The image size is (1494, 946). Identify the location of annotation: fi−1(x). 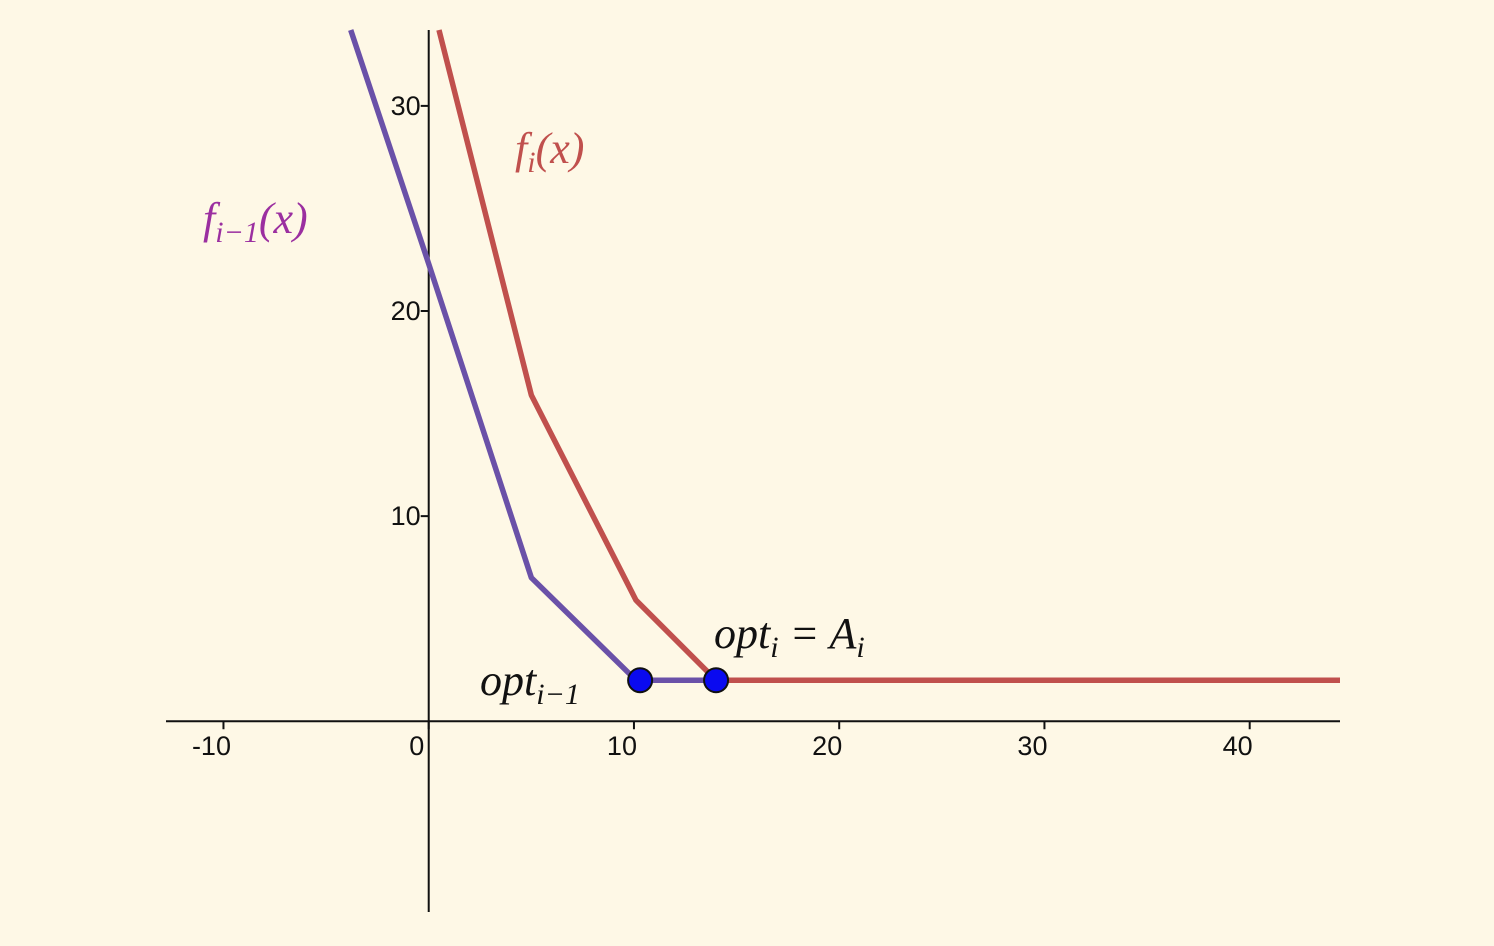
(255, 221).